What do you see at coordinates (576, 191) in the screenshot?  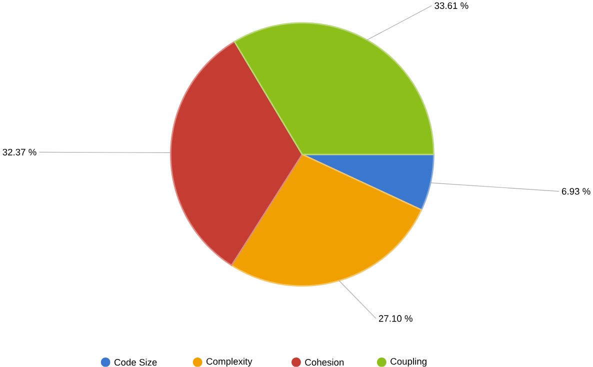 I see `data-label: 6.93 %` at bounding box center [576, 191].